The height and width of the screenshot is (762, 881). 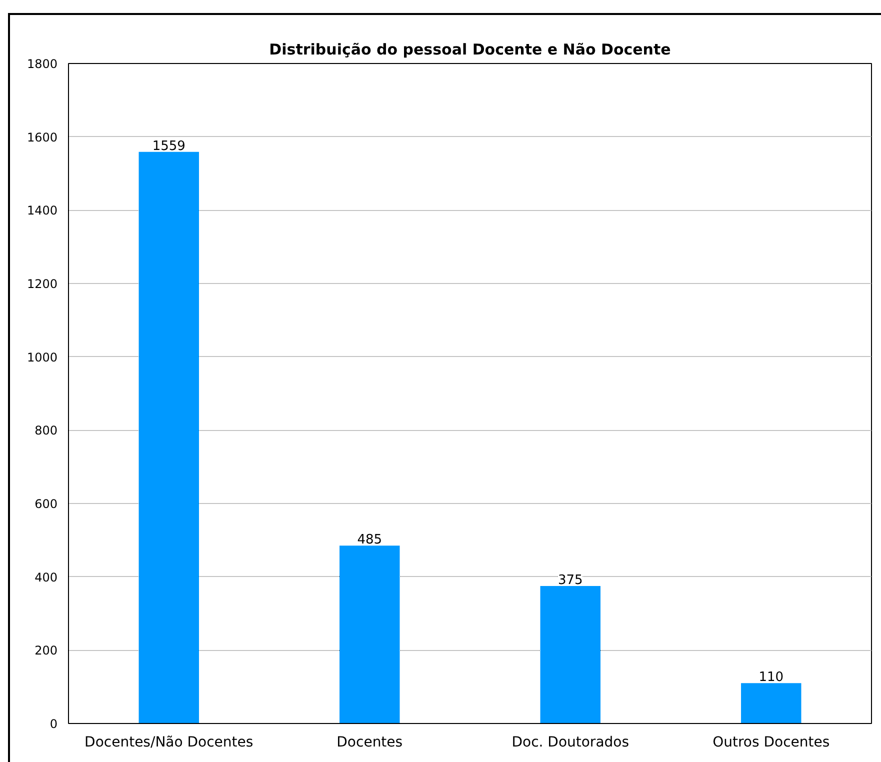 I want to click on y-tick-label: 1200, so click(x=42, y=284).